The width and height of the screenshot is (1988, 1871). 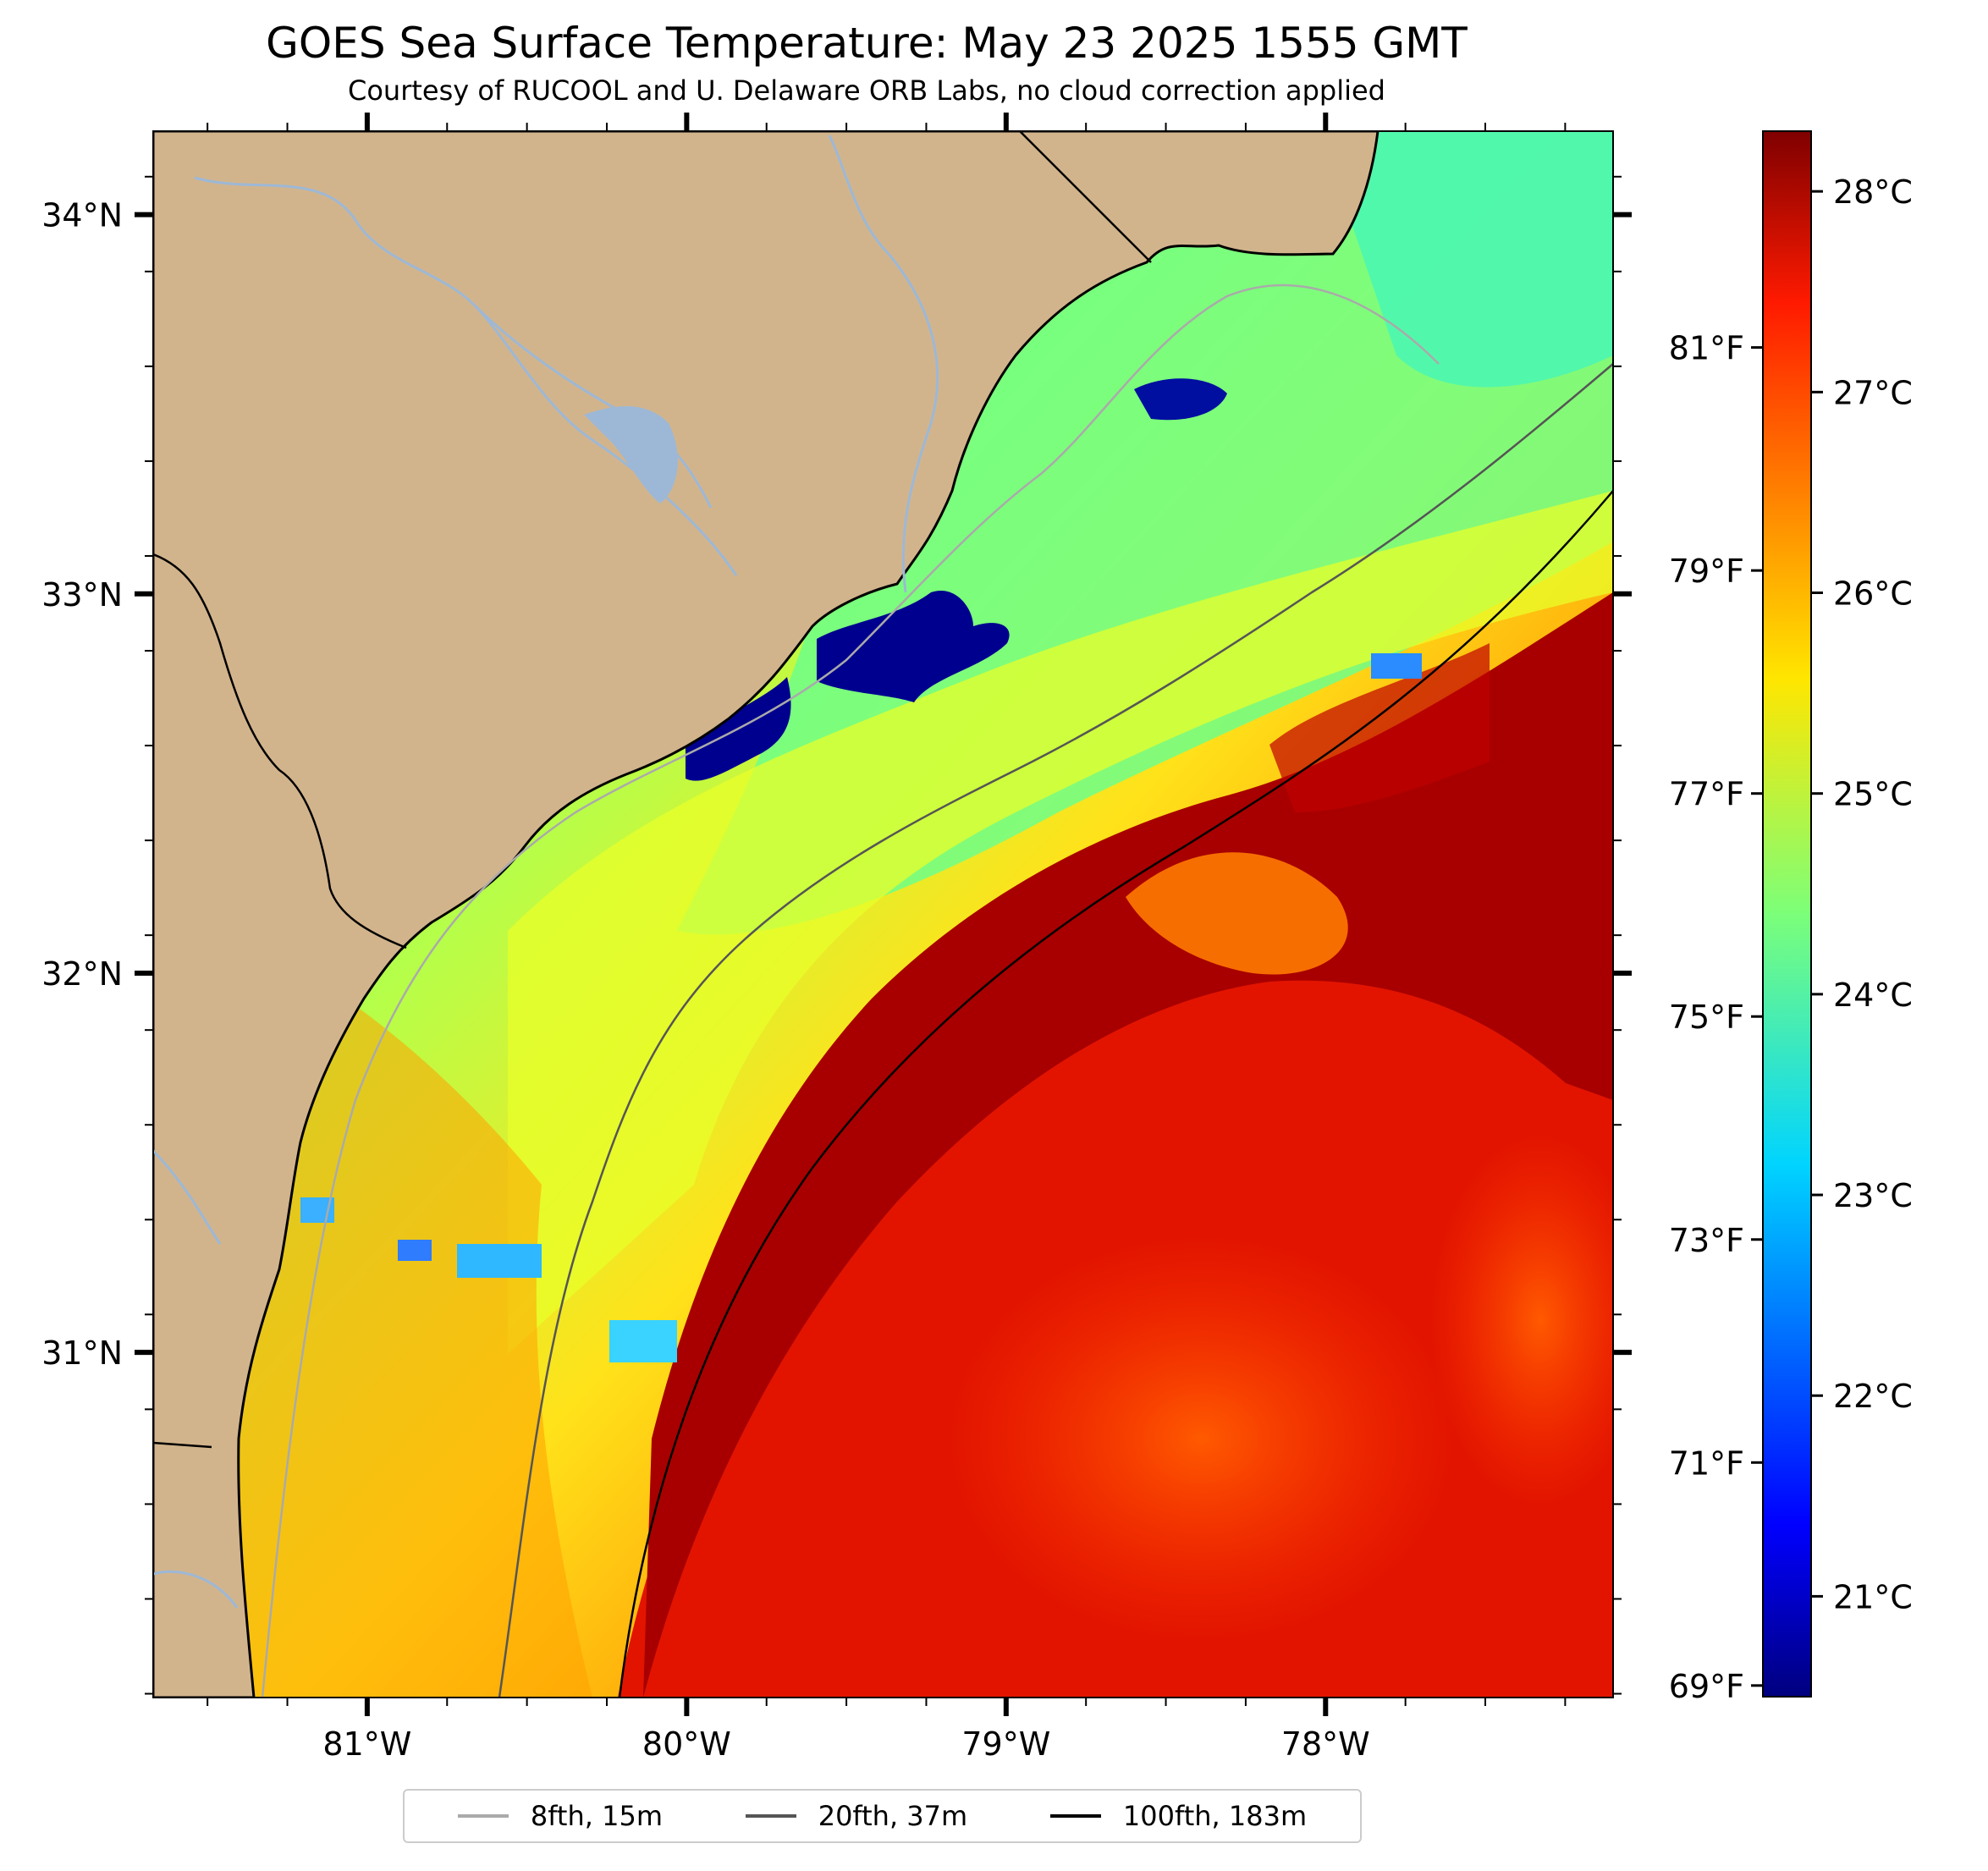 I want to click on lon-tick-label: 79°W, so click(x=1005, y=1744).